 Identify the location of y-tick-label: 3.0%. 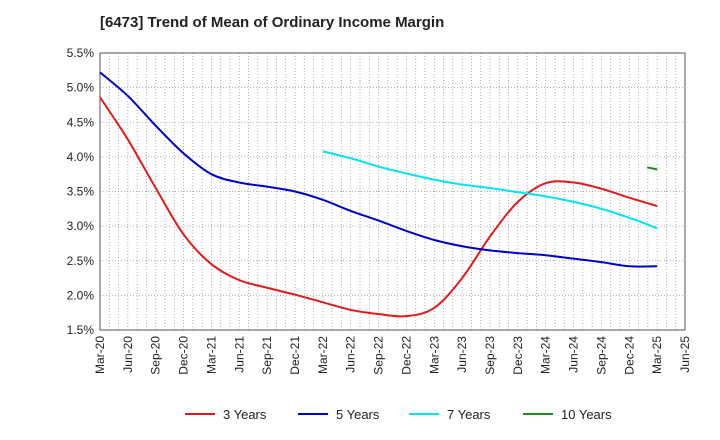
(81, 226).